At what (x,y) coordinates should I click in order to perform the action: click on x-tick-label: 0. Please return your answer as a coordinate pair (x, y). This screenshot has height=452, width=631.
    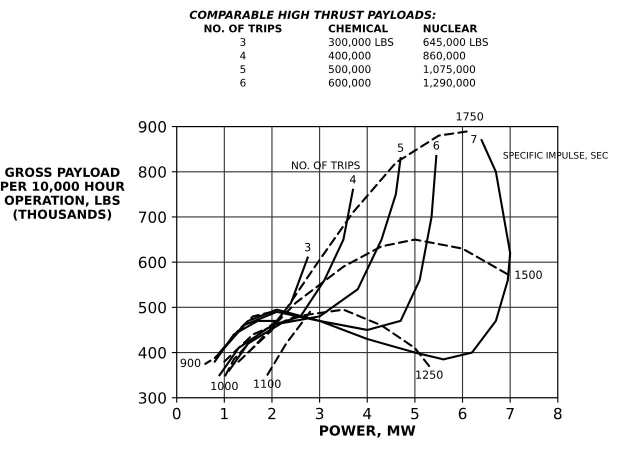
    Looking at the image, I should click on (176, 414).